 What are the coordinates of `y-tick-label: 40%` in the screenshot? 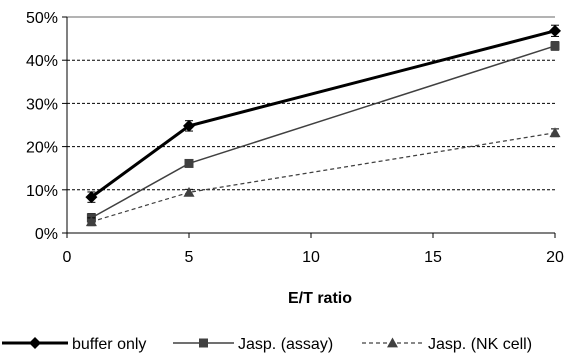 It's located at (42, 61).